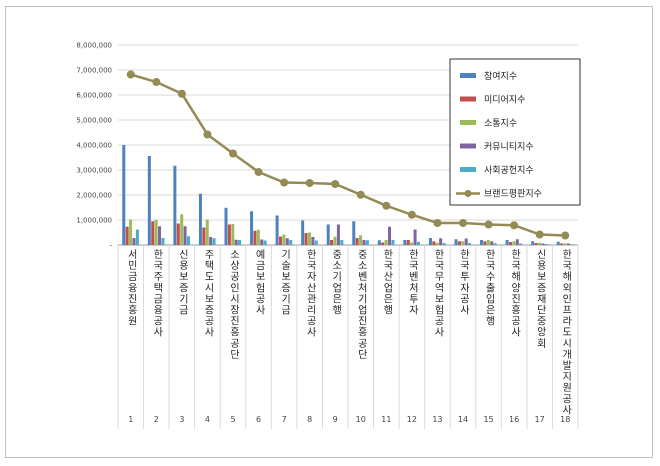 The image size is (660, 466). Describe the element at coordinates (361, 419) in the screenshot. I see `category-index: 10` at that location.